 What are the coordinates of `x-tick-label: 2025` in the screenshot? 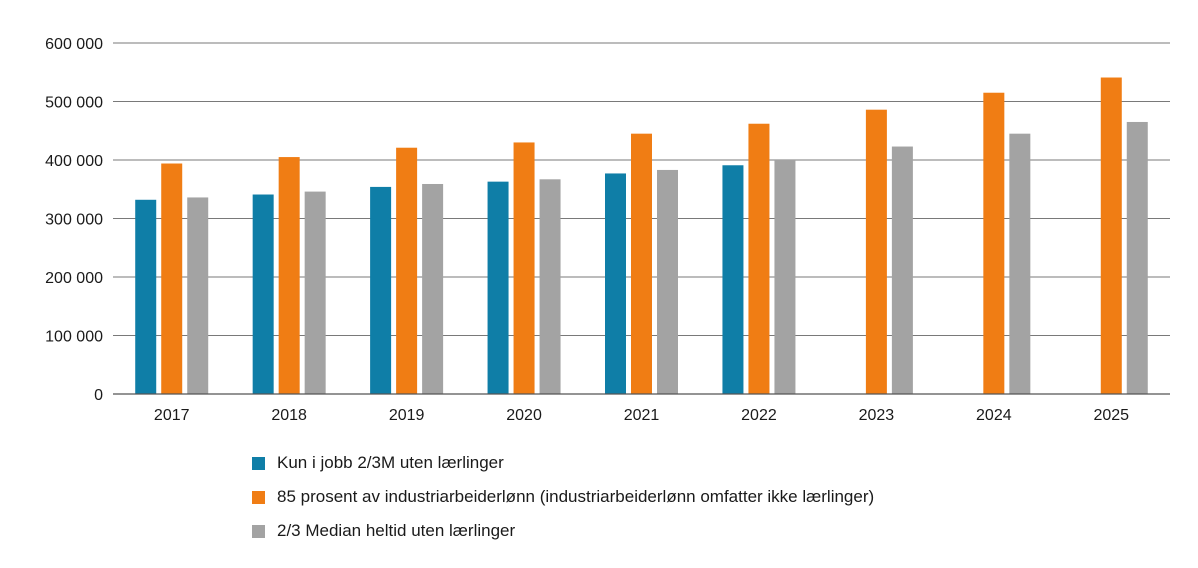 It's located at (1111, 415).